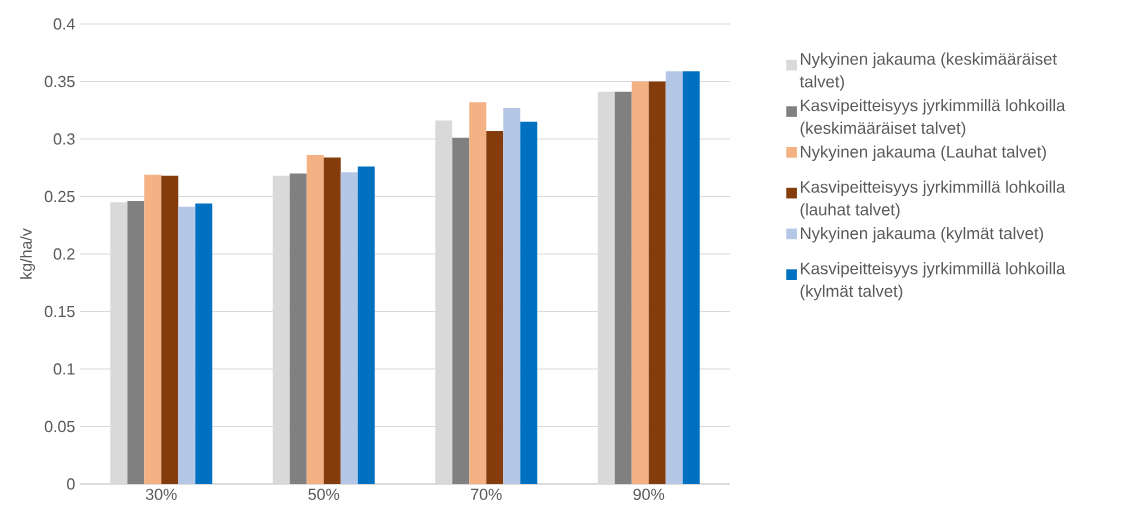 This screenshot has height=521, width=1147. What do you see at coordinates (922, 234) in the screenshot?
I see `legend-label: Nykyinen jakauma (kylmät talvet)` at bounding box center [922, 234].